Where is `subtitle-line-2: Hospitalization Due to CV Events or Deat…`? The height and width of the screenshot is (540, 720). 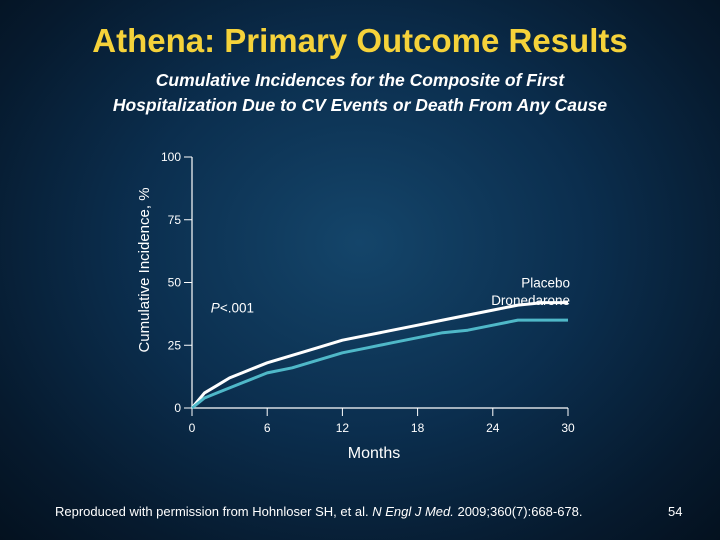
subtitle-line-2: Hospitalization Due to CV Events or Deat… is located at coordinates (360, 105).